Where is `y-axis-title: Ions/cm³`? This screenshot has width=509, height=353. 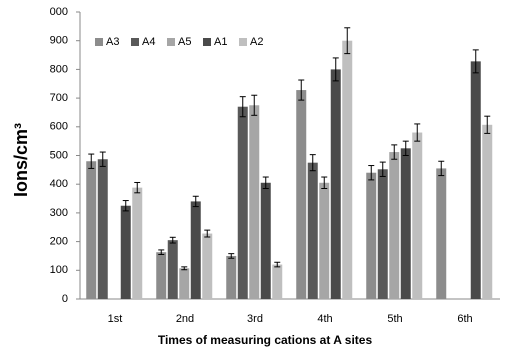 y-axis-title: Ions/cm³ is located at coordinates (21, 160).